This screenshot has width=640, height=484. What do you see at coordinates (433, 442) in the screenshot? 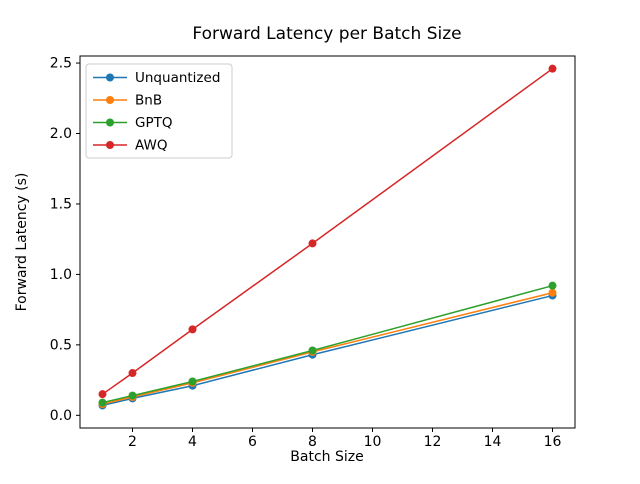
I see `x-tick-label: 12` at bounding box center [433, 442].